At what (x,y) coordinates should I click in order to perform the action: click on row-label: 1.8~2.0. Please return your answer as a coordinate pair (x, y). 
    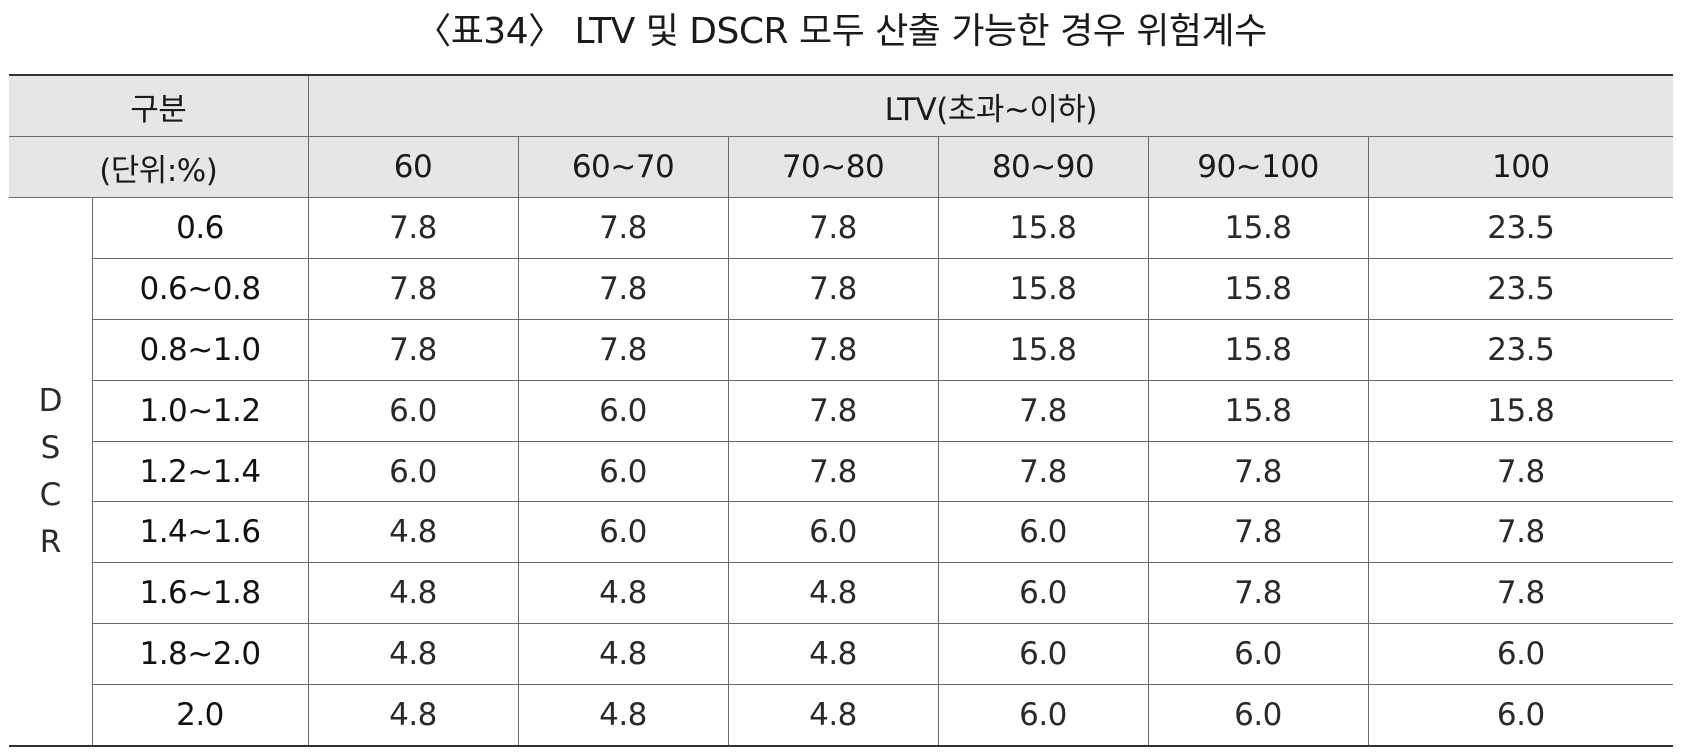
    Looking at the image, I should click on (200, 654).